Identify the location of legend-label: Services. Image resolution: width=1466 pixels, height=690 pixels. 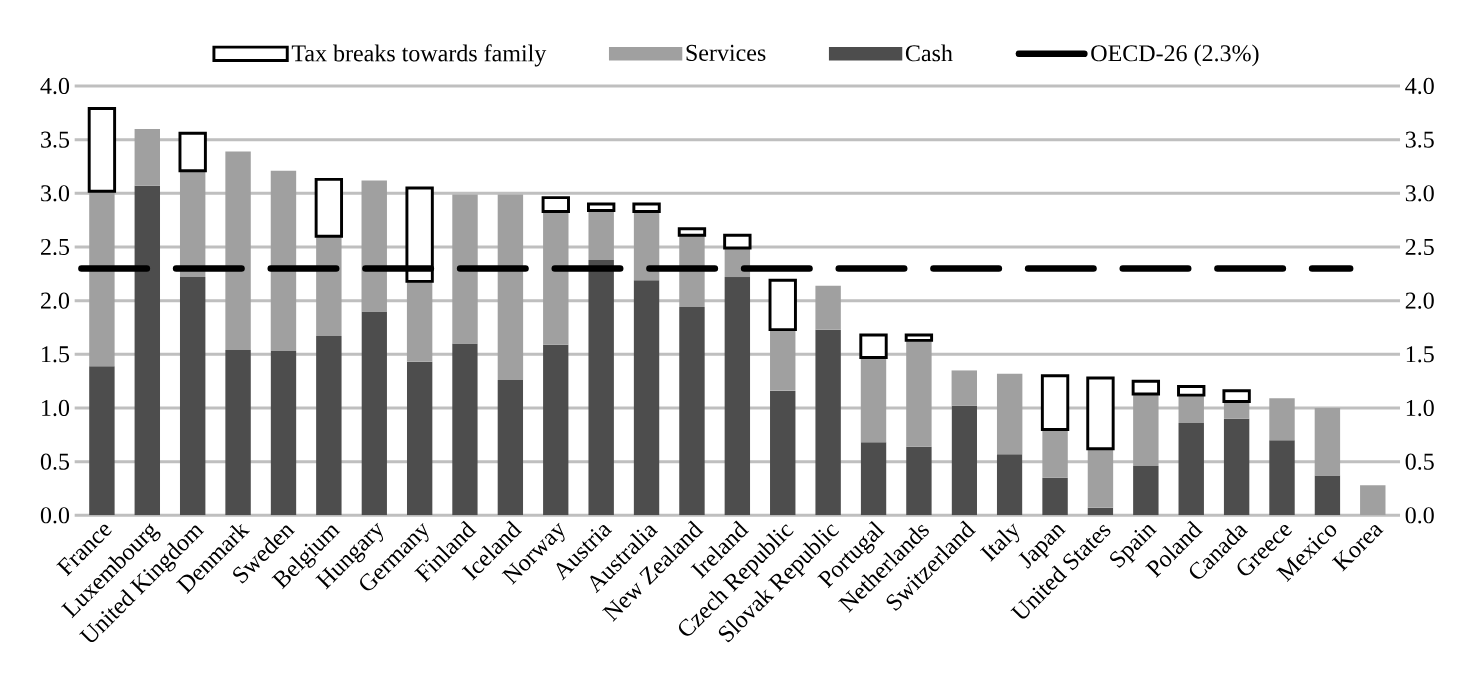
(726, 52).